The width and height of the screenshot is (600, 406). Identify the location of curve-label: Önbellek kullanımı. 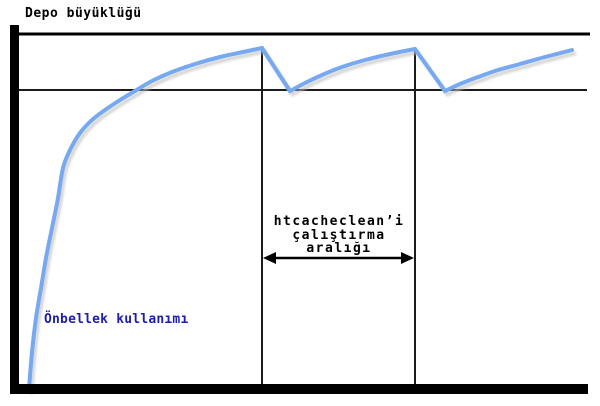
(116, 319).